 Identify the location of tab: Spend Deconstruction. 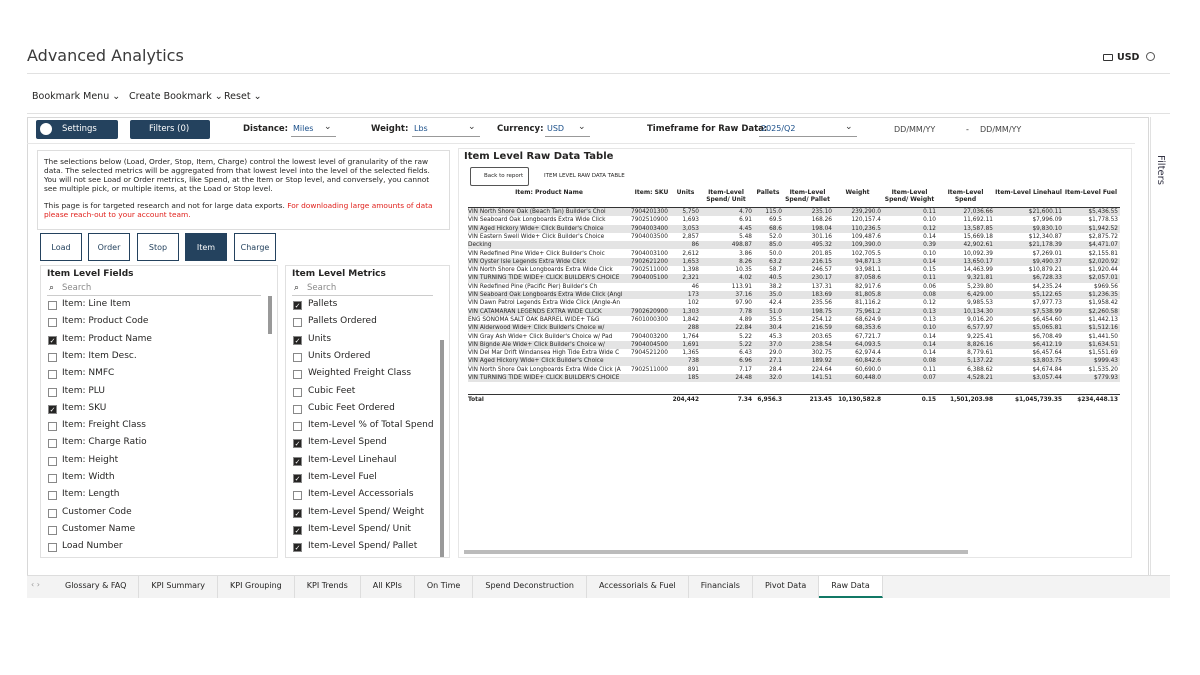
(530, 587).